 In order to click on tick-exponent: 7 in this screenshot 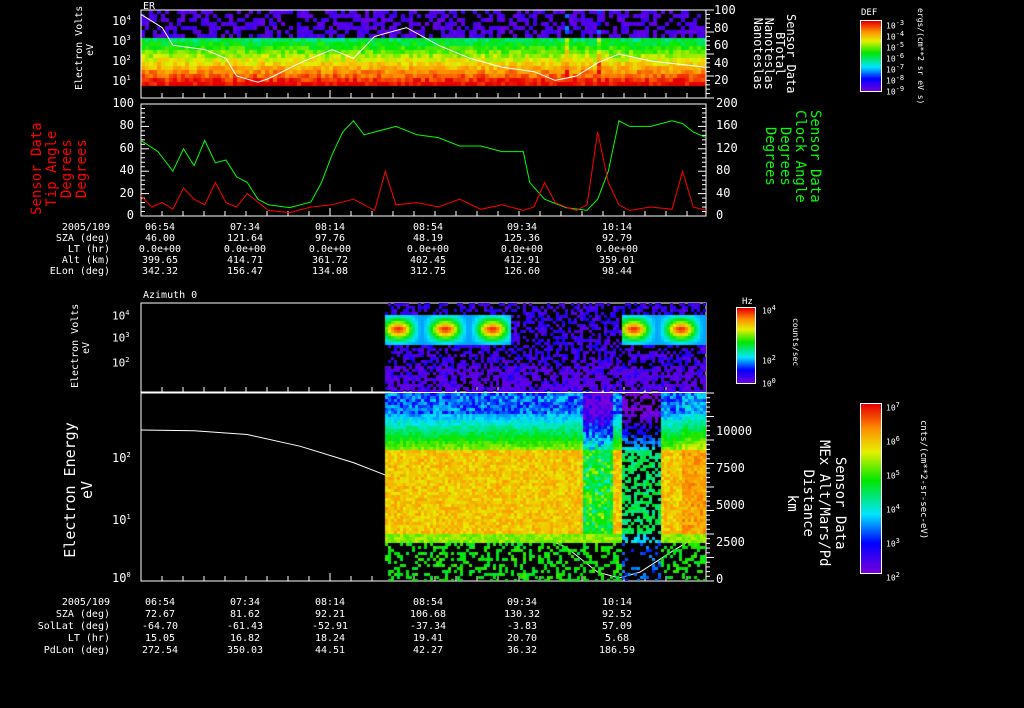, I will do `click(897, 405)`.